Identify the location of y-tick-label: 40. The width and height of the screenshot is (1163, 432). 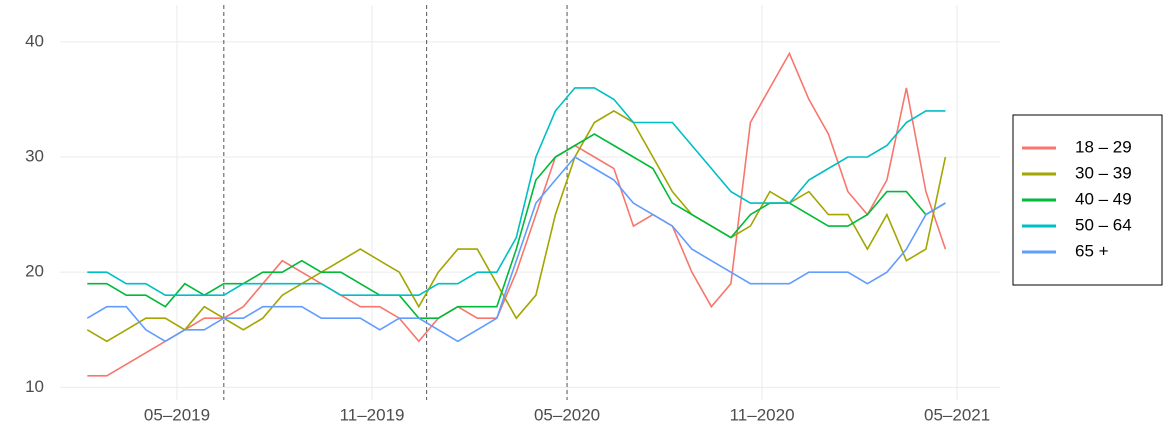
(34, 40).